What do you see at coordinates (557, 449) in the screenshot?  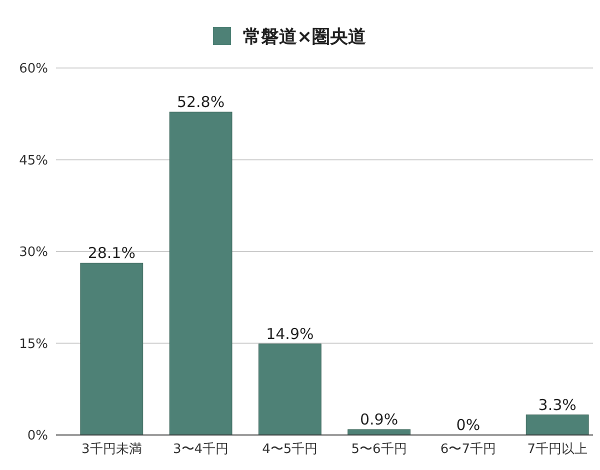 I see `x-tick-label: 7千円以上` at bounding box center [557, 449].